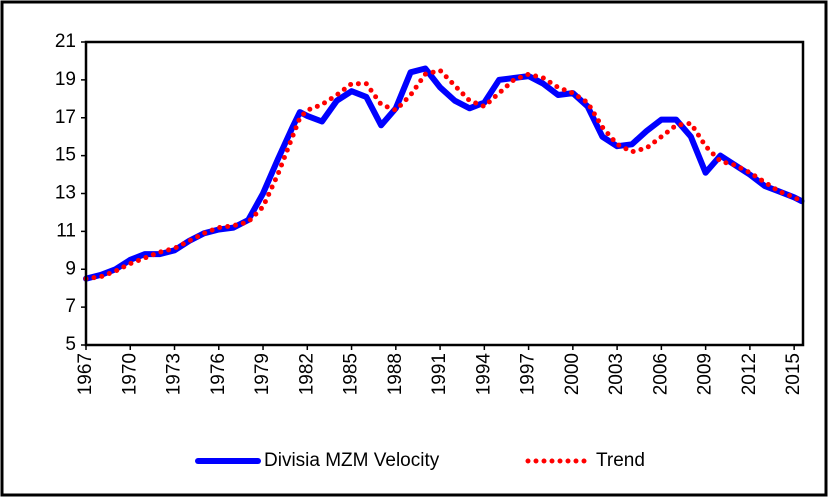 This screenshot has height=497, width=828. Describe the element at coordinates (85, 374) in the screenshot. I see `x-tick-label: 1967` at that location.